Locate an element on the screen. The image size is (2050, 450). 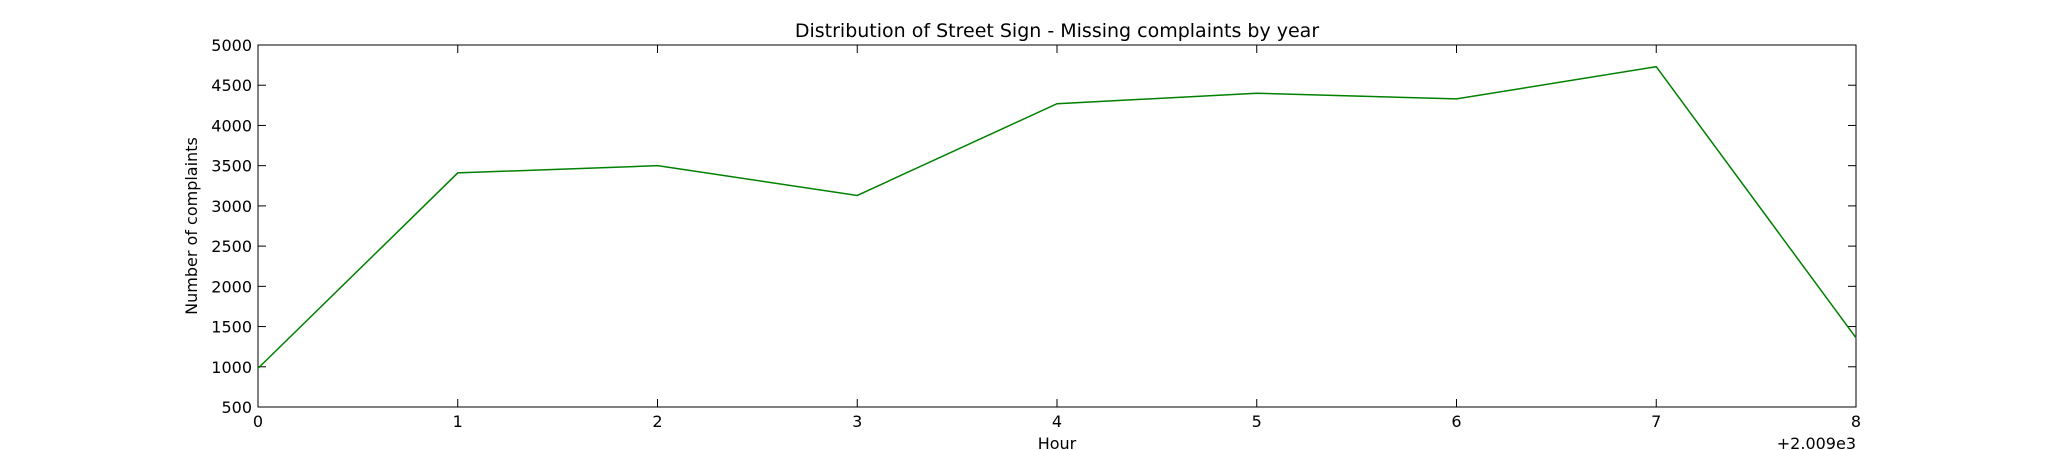
y-tick-label: 4000 is located at coordinates (231, 125).